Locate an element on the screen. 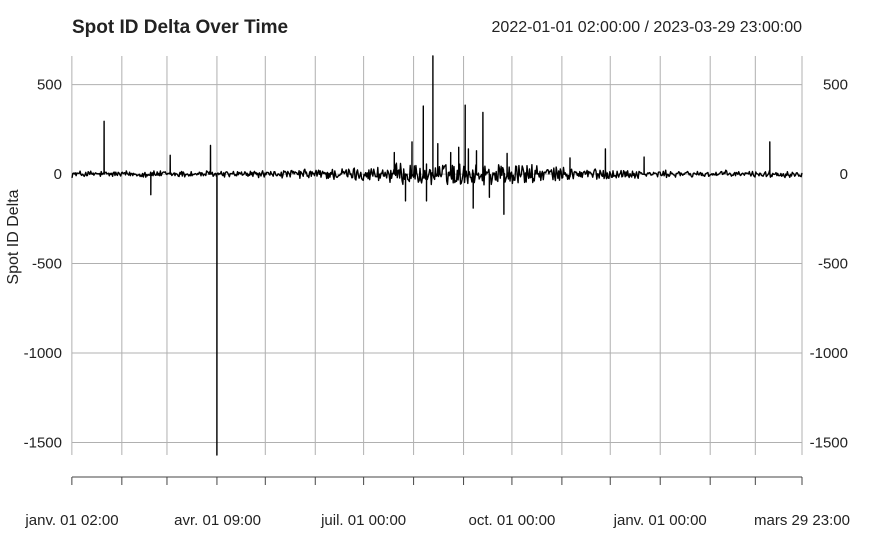  x-tick-label: oct. 01 00:00 is located at coordinates (512, 520).